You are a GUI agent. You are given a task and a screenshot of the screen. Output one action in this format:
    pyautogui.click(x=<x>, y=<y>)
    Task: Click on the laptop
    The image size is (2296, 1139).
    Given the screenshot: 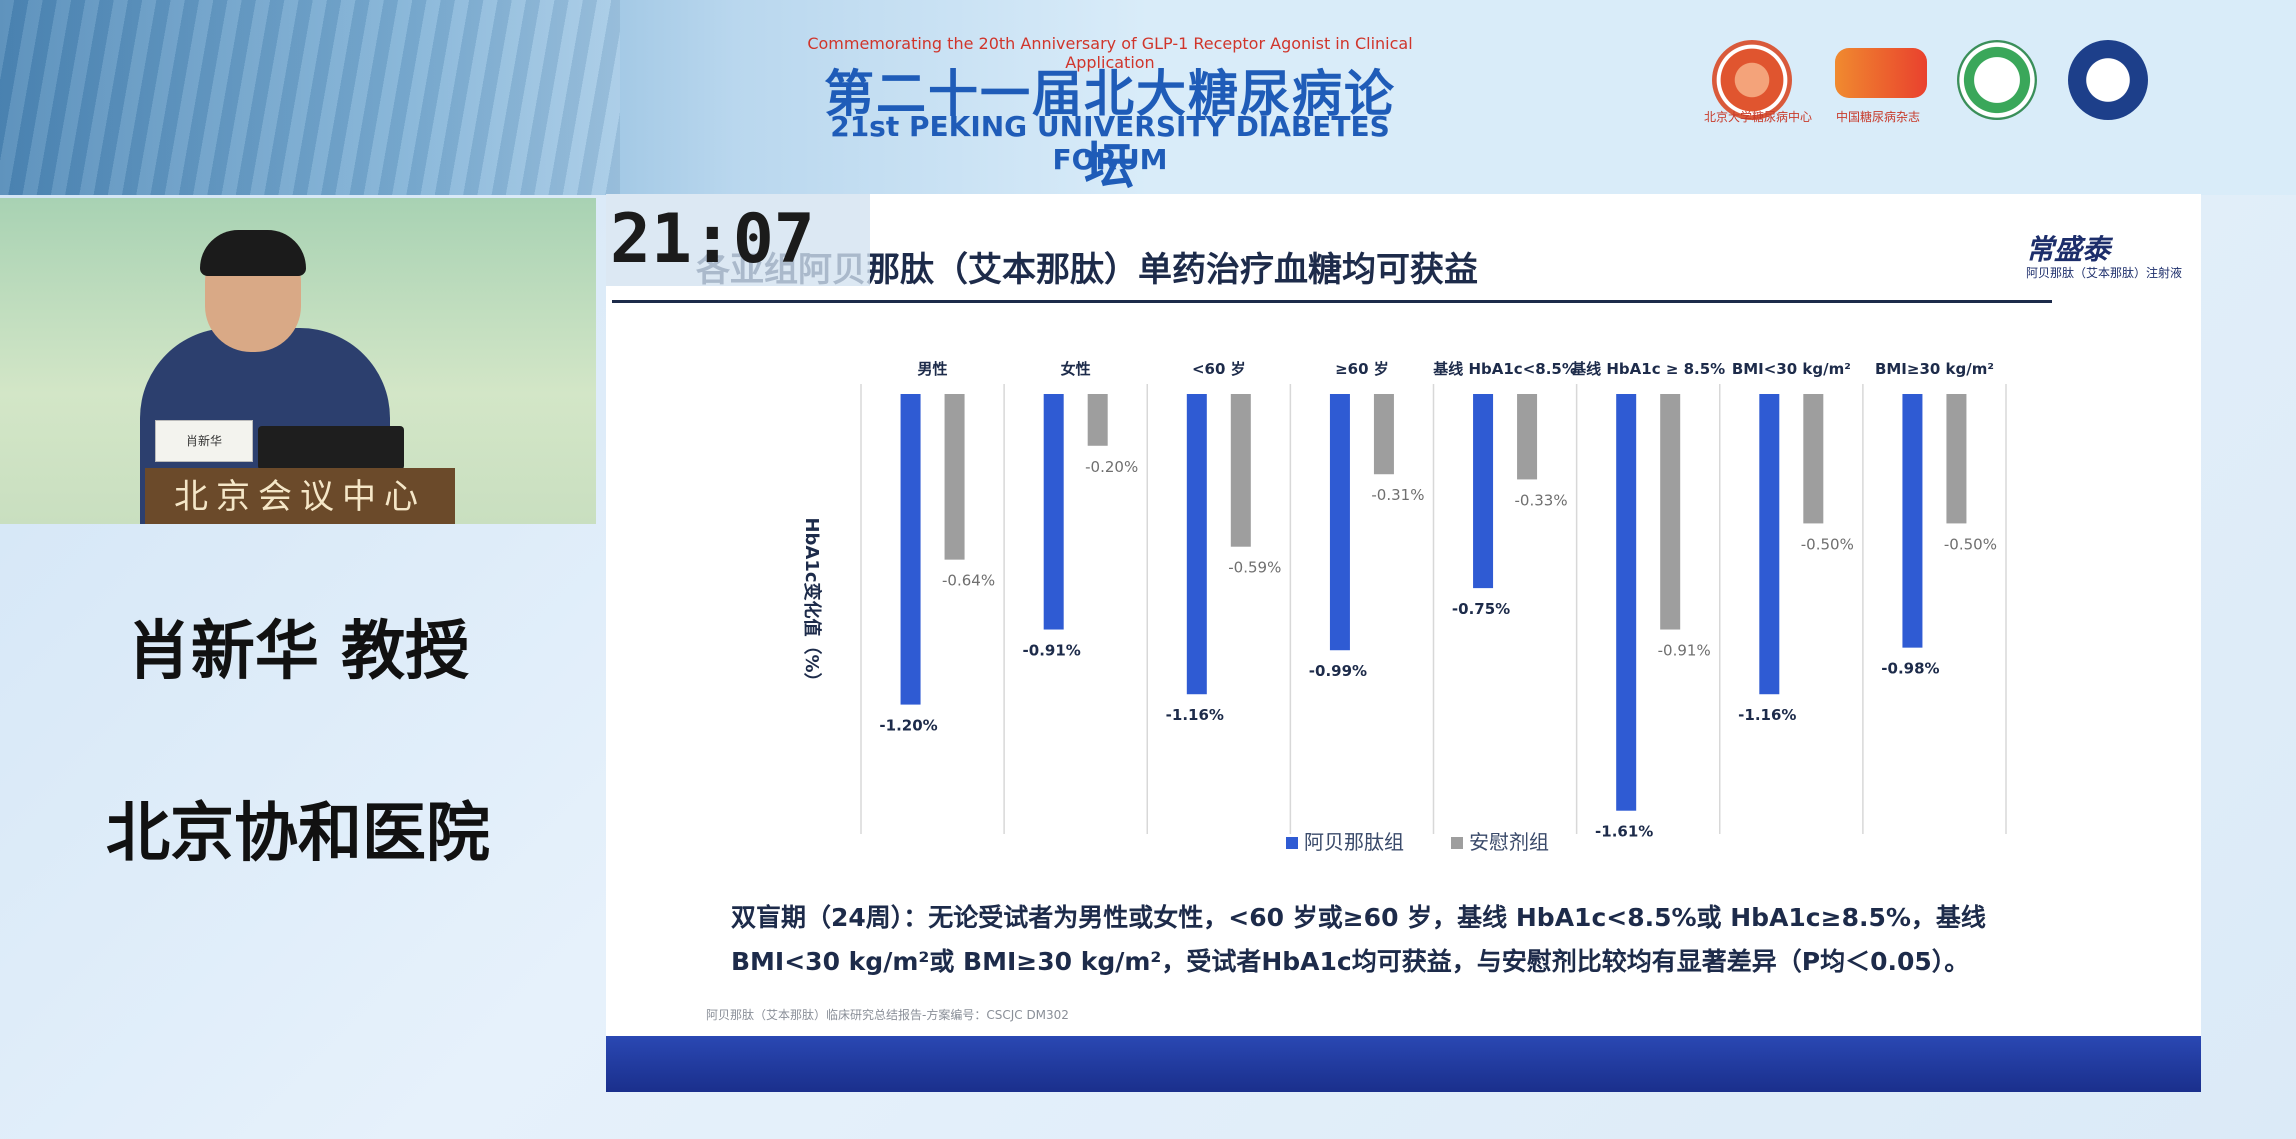 What is the action you would take?
    pyautogui.click(x=331, y=448)
    